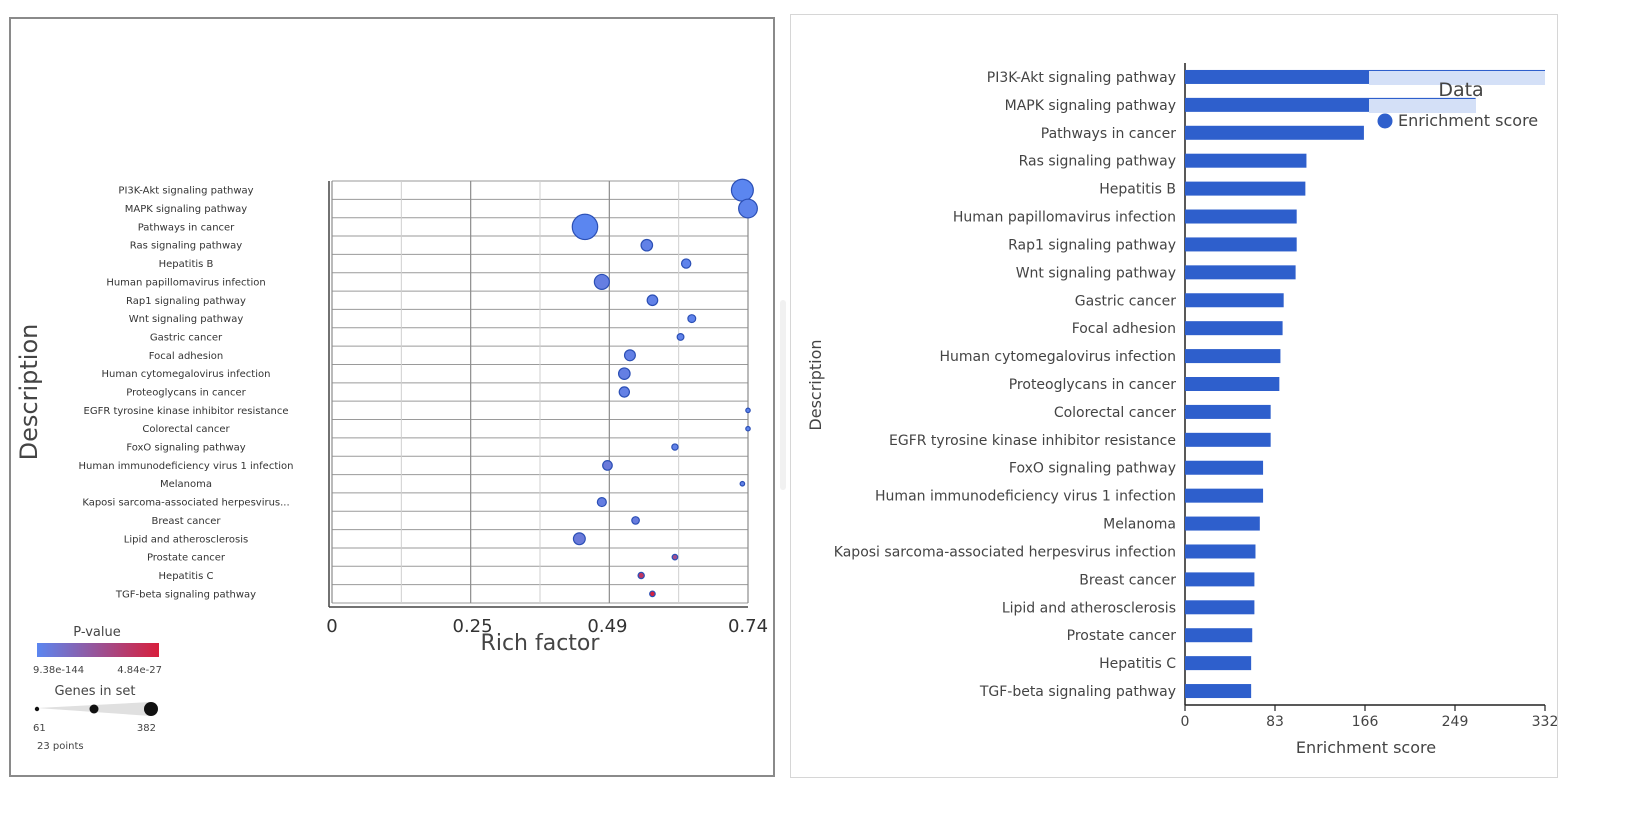 This screenshot has width=1640, height=821. I want to click on category-label: FoxO signaling pathway, so click(185, 448).